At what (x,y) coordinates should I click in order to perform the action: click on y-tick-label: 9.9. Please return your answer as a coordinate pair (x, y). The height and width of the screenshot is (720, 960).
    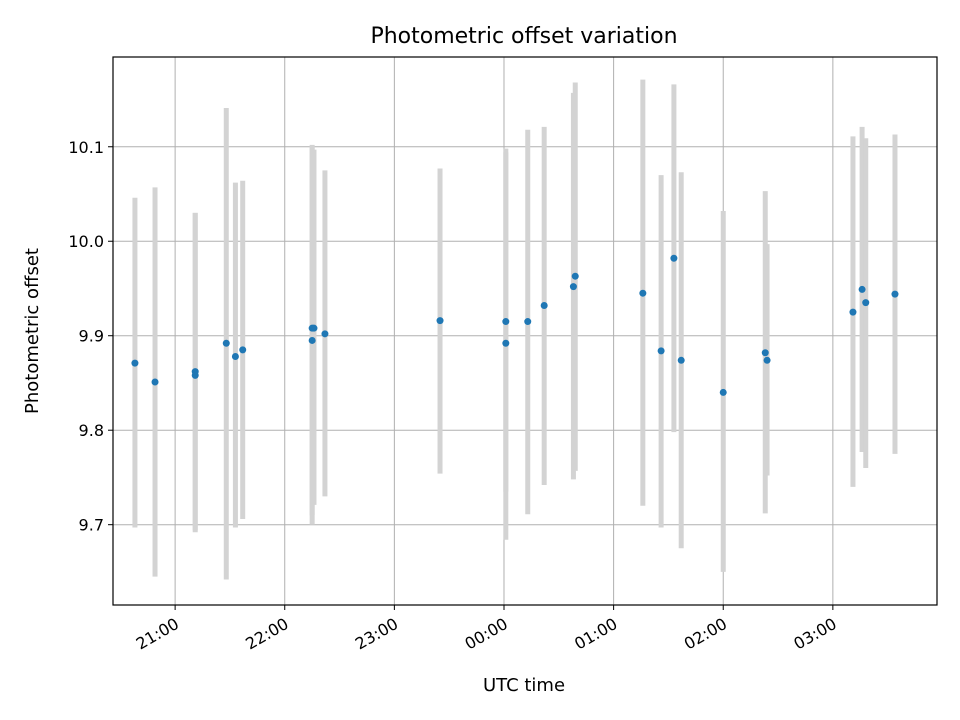
    Looking at the image, I should click on (91, 336).